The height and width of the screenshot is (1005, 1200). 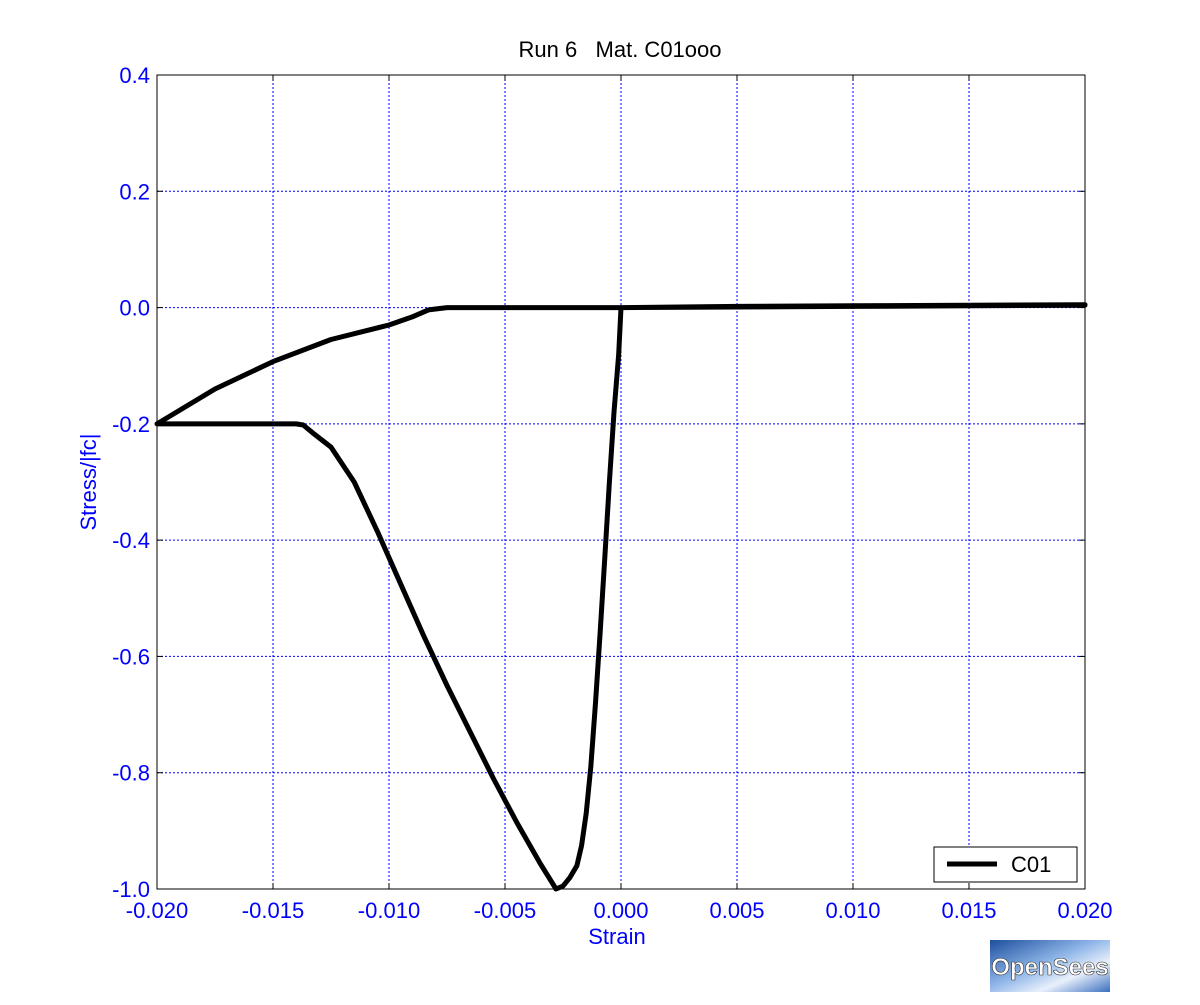 I want to click on x-tick-label: -0.020, so click(x=157, y=910).